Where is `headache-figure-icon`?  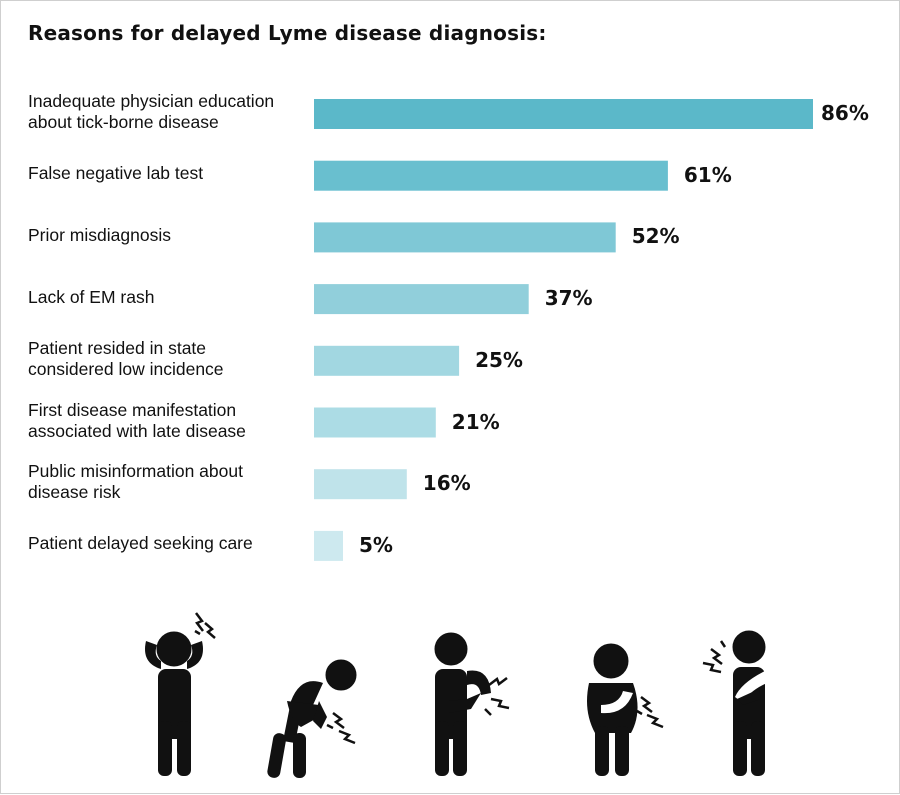
headache-figure-icon is located at coordinates (180, 694).